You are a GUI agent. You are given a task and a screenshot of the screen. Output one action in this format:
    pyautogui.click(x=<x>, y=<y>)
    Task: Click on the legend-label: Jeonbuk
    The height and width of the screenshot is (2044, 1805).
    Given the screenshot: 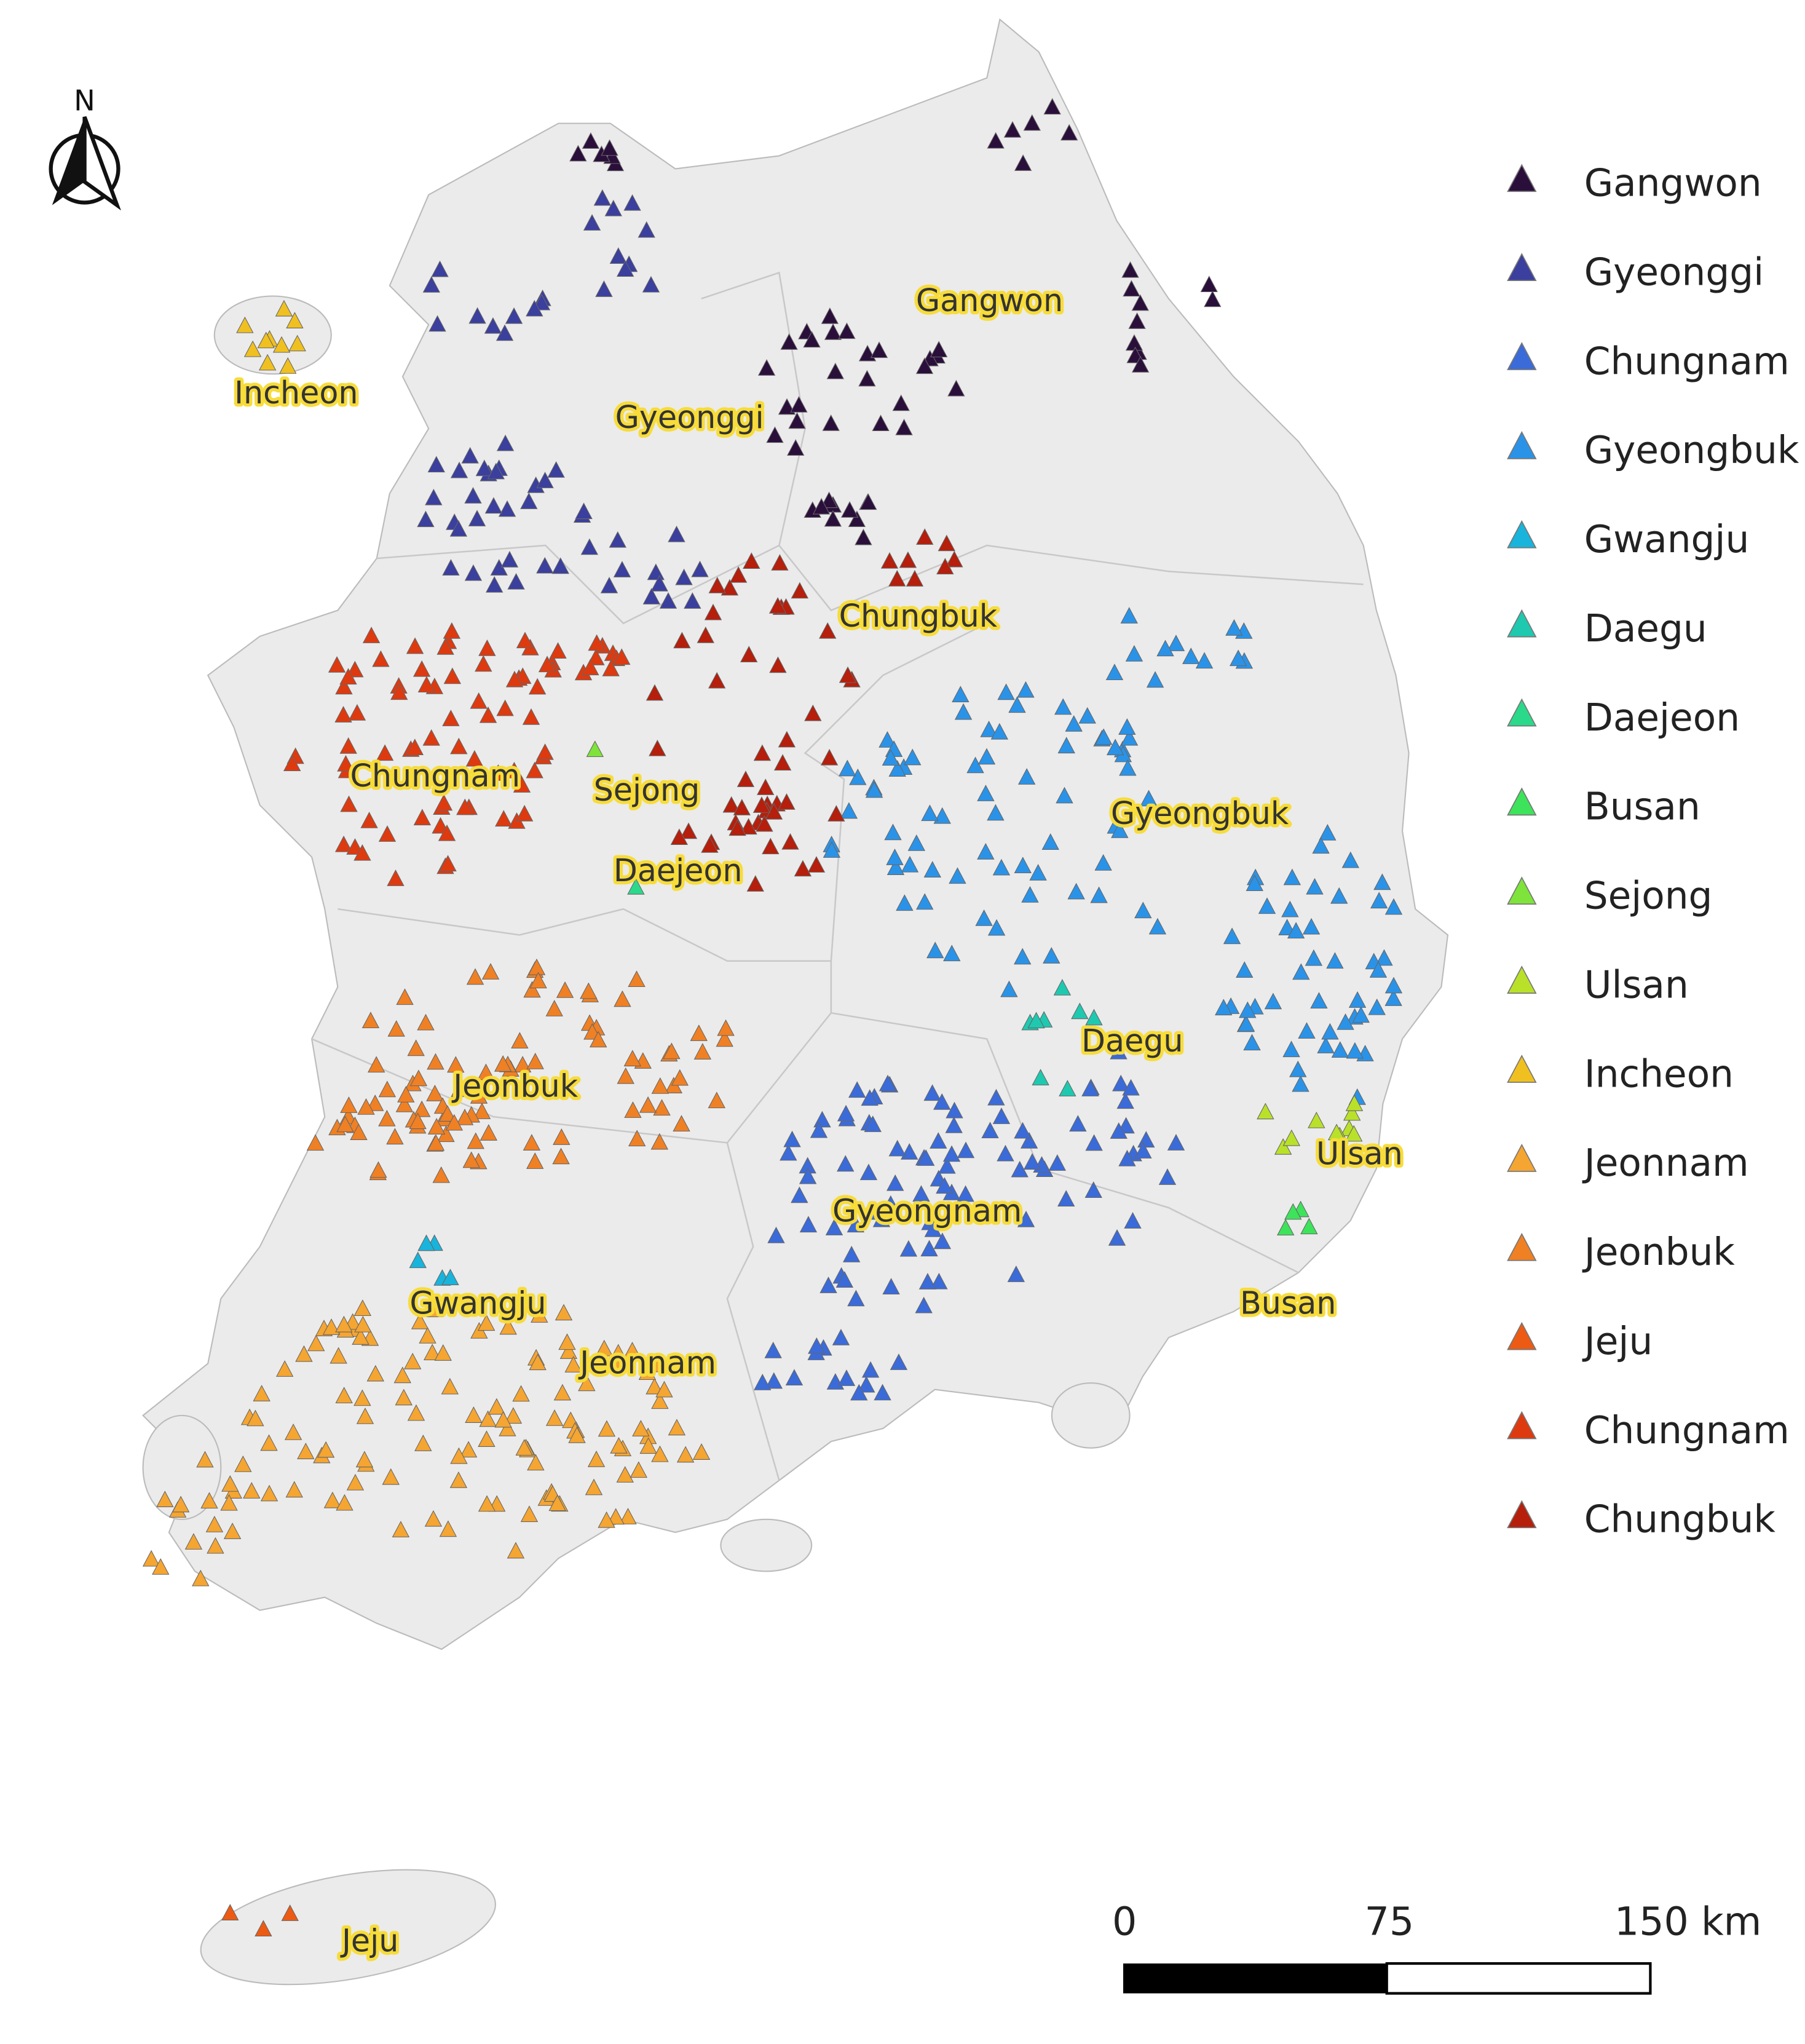 What is the action you would take?
    pyautogui.click(x=1659, y=1252)
    